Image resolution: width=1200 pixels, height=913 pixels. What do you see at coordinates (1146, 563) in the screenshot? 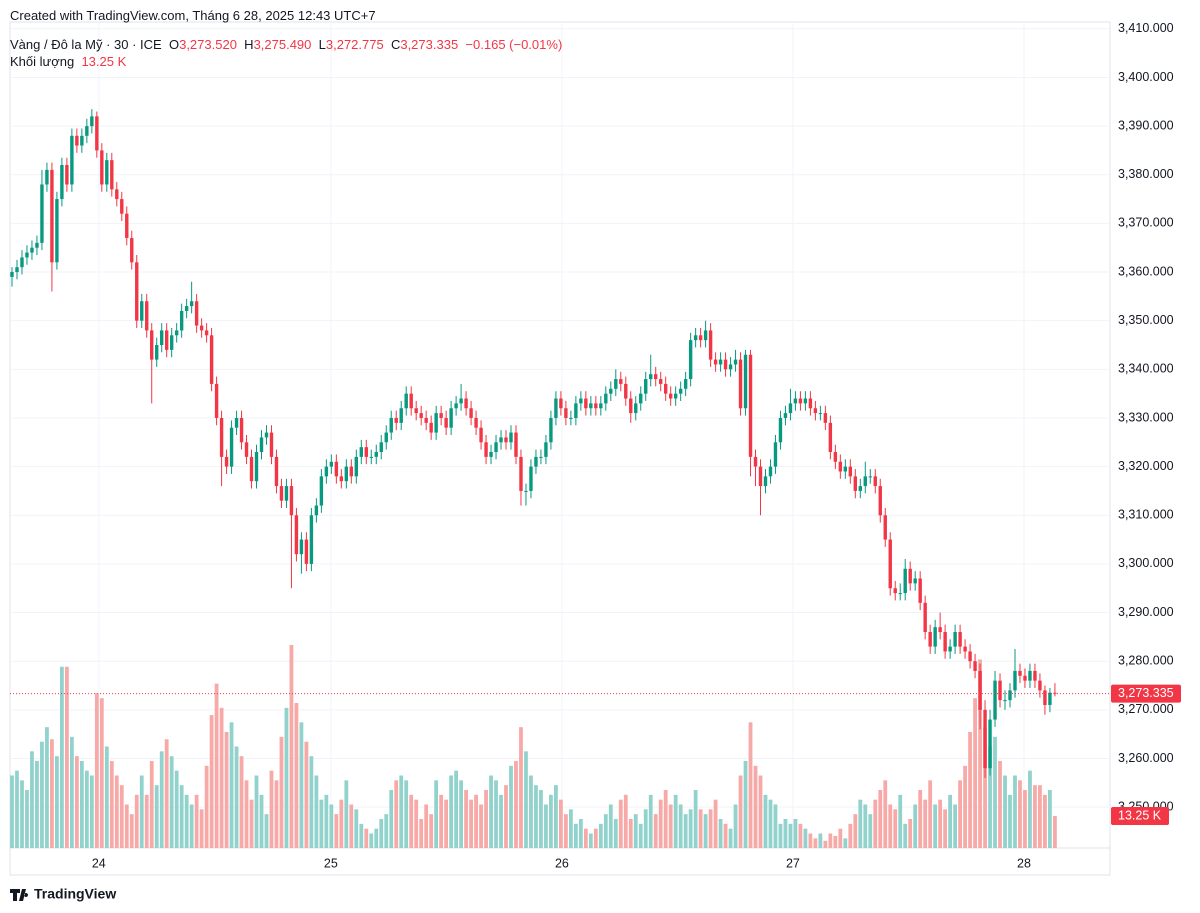
I see `y-tick-label: 3,300.000` at bounding box center [1146, 563].